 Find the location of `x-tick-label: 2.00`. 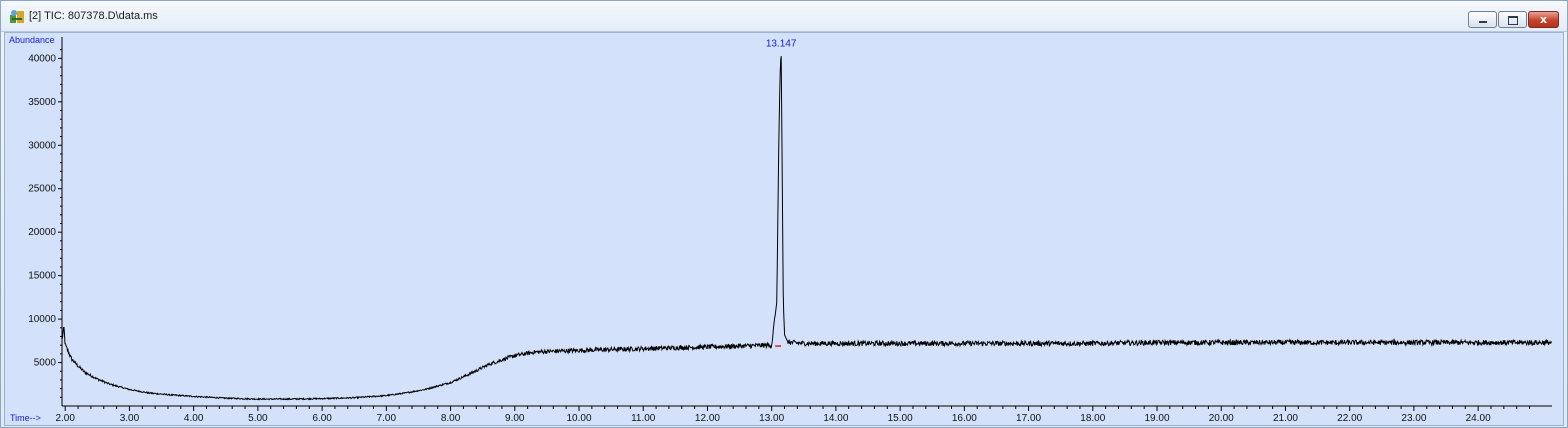

x-tick-label: 2.00 is located at coordinates (65, 418).